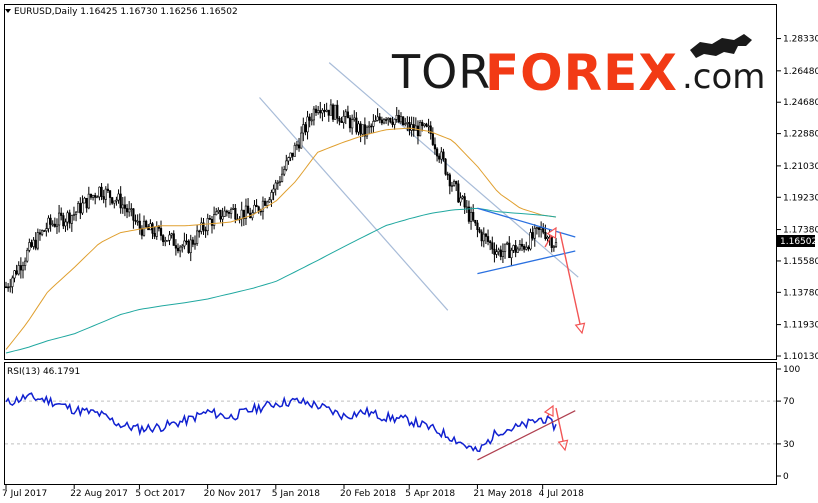 This screenshot has height=503, width=818. Describe the element at coordinates (160, 494) in the screenshot. I see `time-tick-label: 5 Oct 2017` at that location.